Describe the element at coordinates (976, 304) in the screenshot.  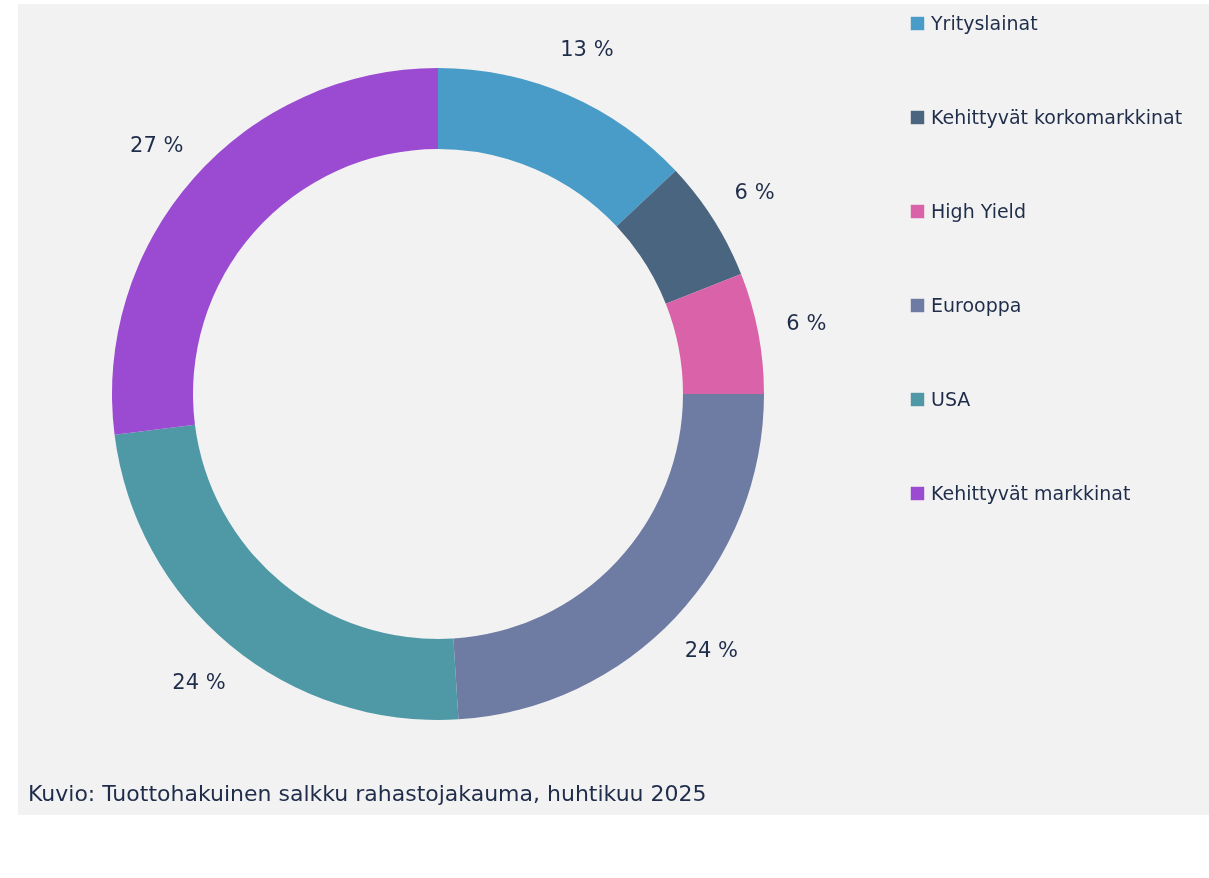
I see `legend-label: Eurooppa` at that location.